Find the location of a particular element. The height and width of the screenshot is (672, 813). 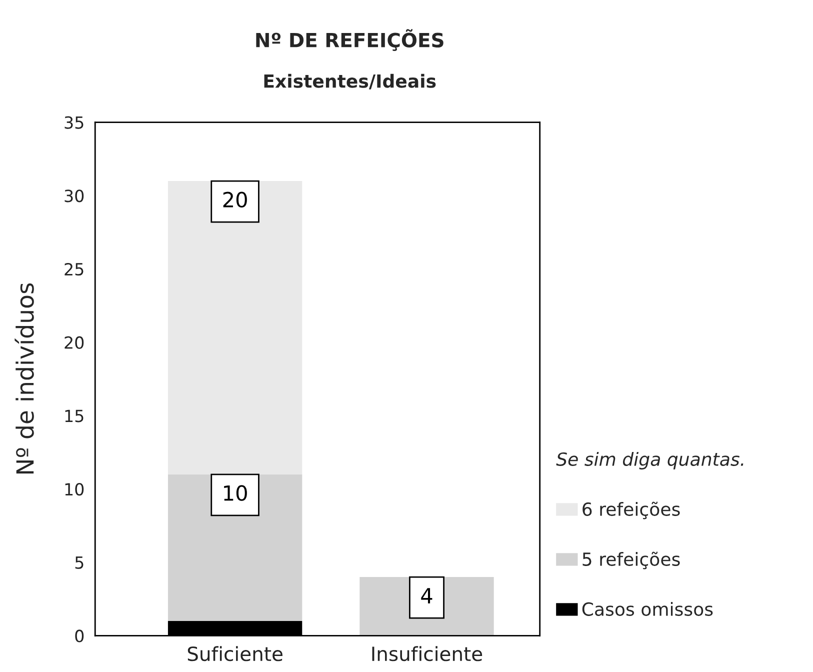

legend-title: Se sim diga quantas. is located at coordinates (650, 461).